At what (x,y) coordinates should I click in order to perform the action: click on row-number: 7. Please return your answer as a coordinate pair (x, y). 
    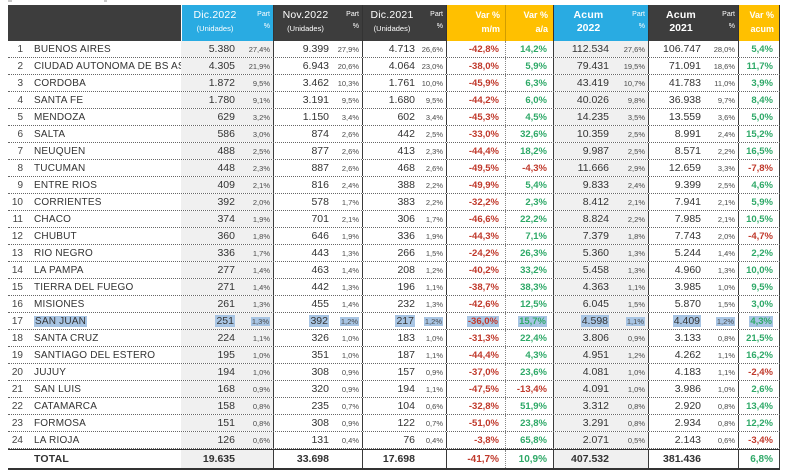
    Looking at the image, I should click on (20, 151).